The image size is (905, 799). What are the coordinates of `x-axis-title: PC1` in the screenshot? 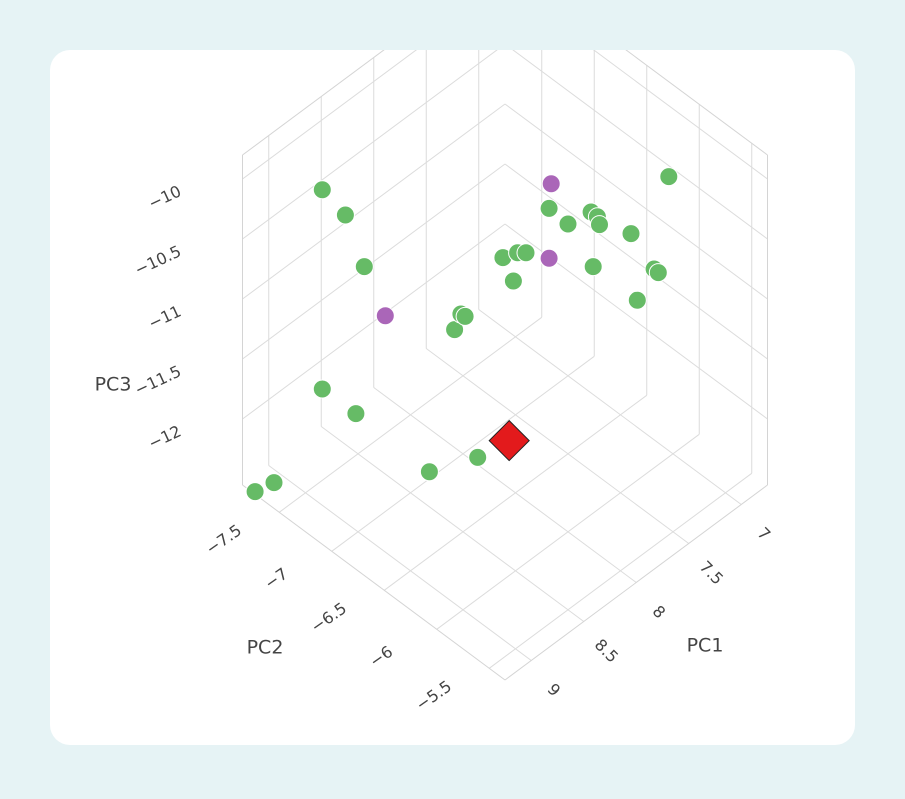 It's located at (705, 646).